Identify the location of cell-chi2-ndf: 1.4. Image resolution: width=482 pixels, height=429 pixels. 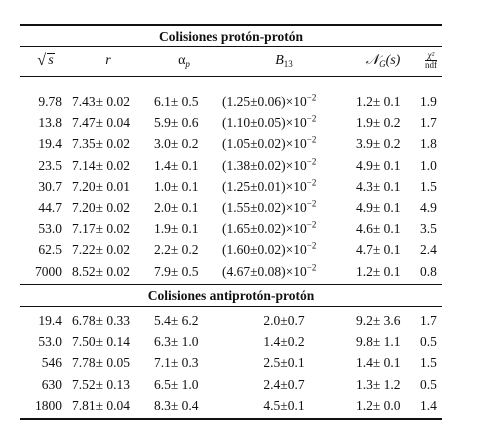
(428, 405).